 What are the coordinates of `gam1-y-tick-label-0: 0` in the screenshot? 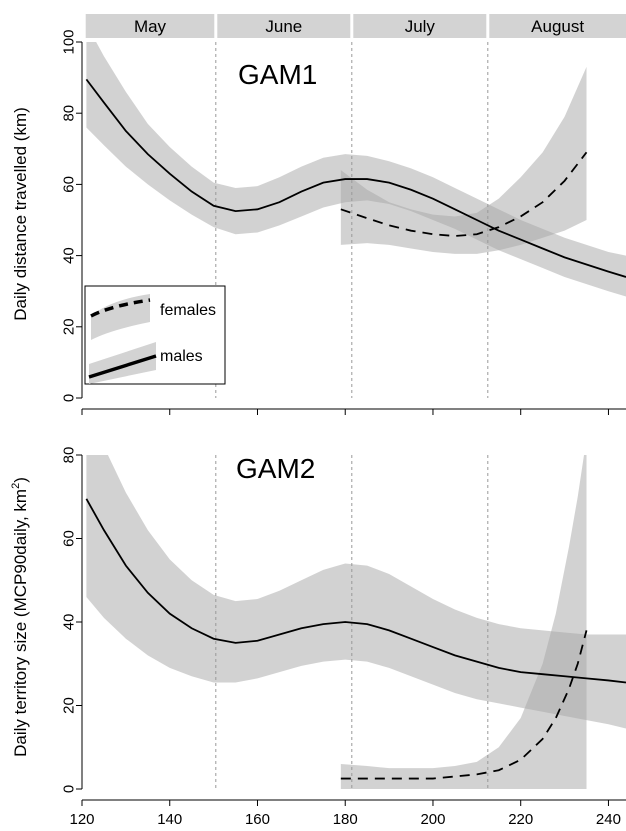 It's located at (68, 398).